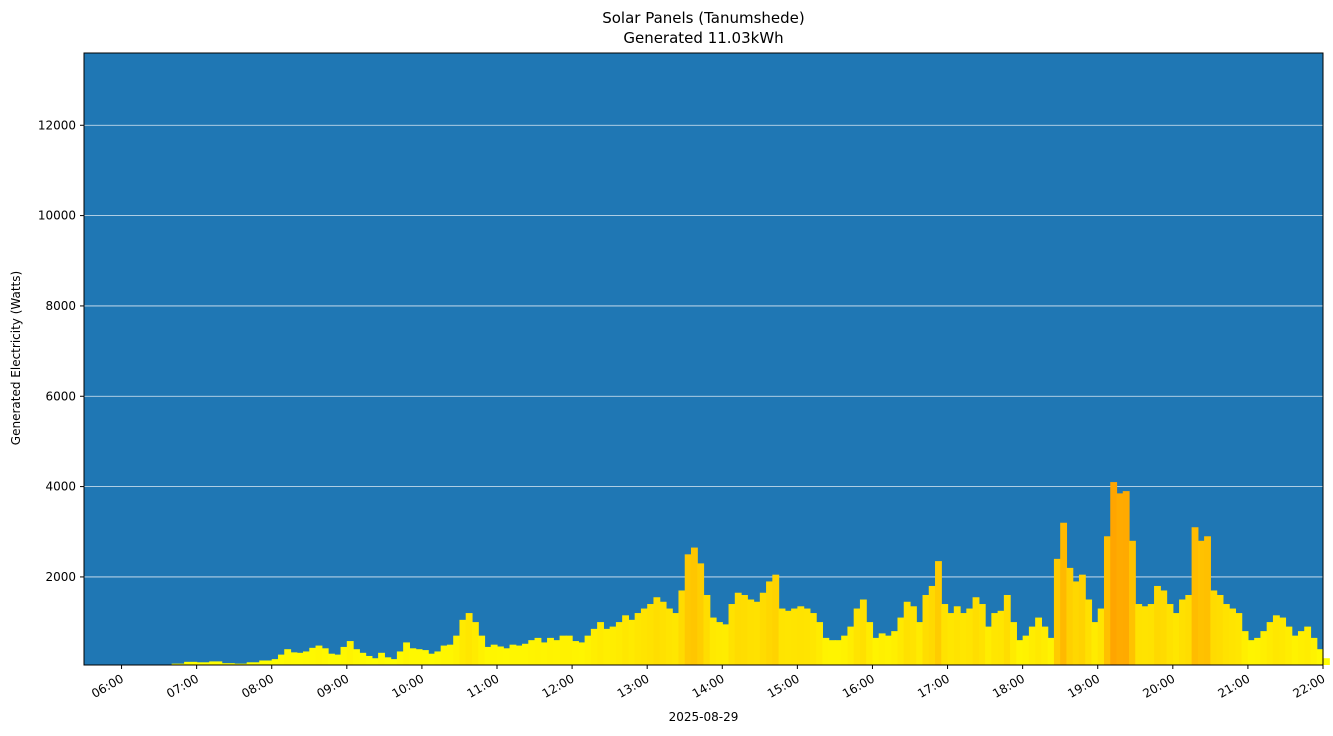 The height and width of the screenshot is (736, 1333). What do you see at coordinates (16, 358) in the screenshot?
I see `y-axis-label: Generated Electricity (Watts)` at bounding box center [16, 358].